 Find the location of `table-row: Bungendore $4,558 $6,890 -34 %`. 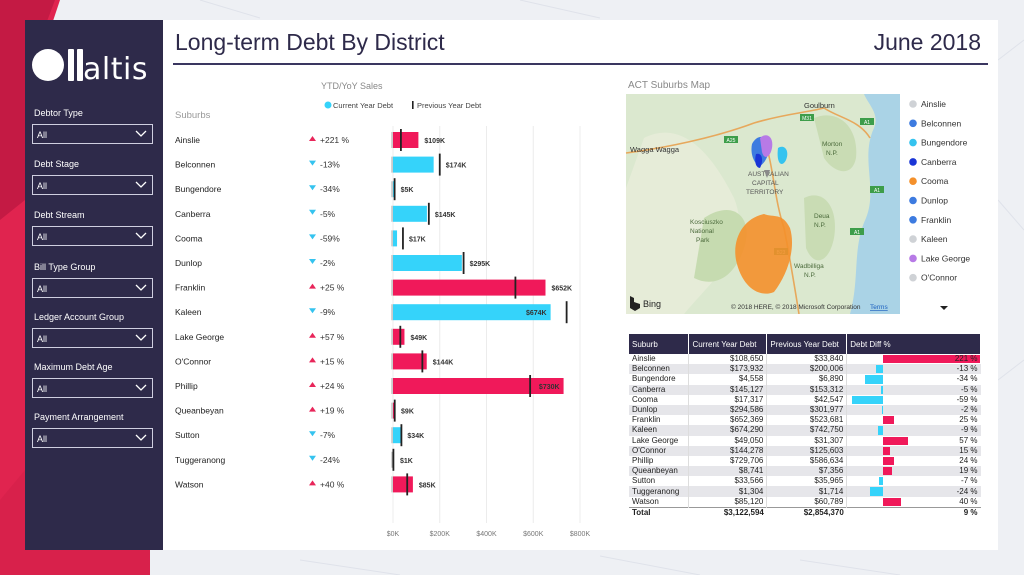

table-row: Bungendore $4,558 $6,890 -34 % is located at coordinates (805, 379).